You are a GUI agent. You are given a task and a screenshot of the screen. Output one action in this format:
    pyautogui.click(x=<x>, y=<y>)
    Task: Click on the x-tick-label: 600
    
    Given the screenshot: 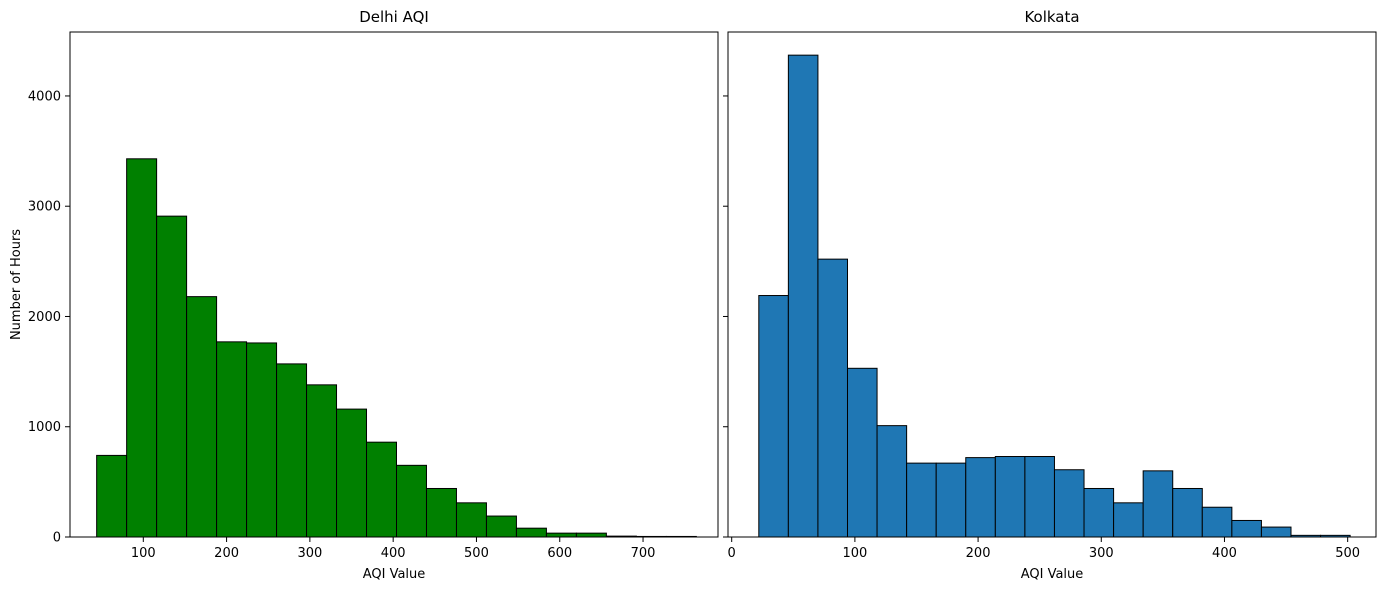 What is the action you would take?
    pyautogui.click(x=559, y=553)
    